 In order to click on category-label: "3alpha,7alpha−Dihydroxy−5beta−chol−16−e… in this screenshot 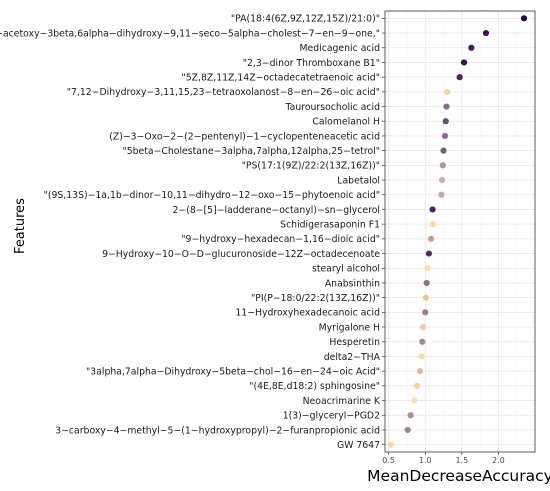, I will do `click(233, 371)`.